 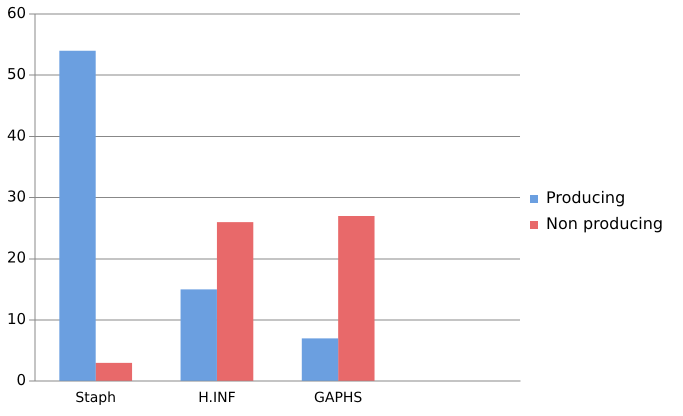 I want to click on x-tick-label: GAPHS, so click(x=338, y=398).